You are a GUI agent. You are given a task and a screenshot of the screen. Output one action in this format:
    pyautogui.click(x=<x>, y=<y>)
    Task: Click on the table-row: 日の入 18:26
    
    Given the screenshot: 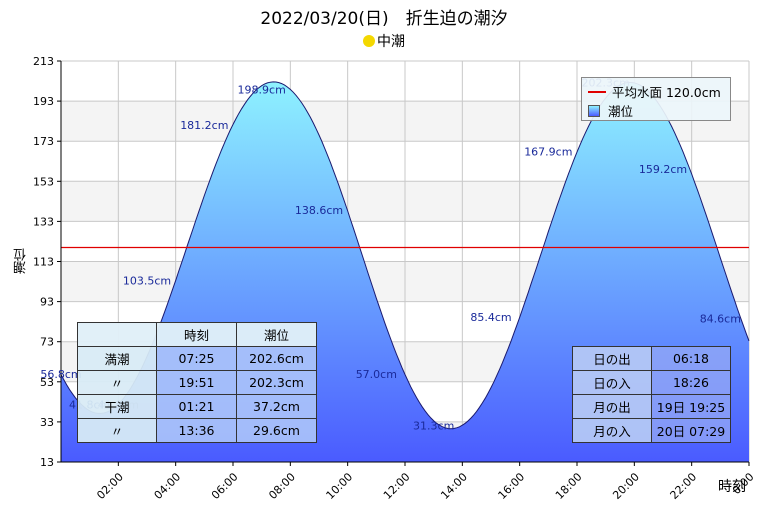 What is the action you would take?
    pyautogui.click(x=651, y=382)
    